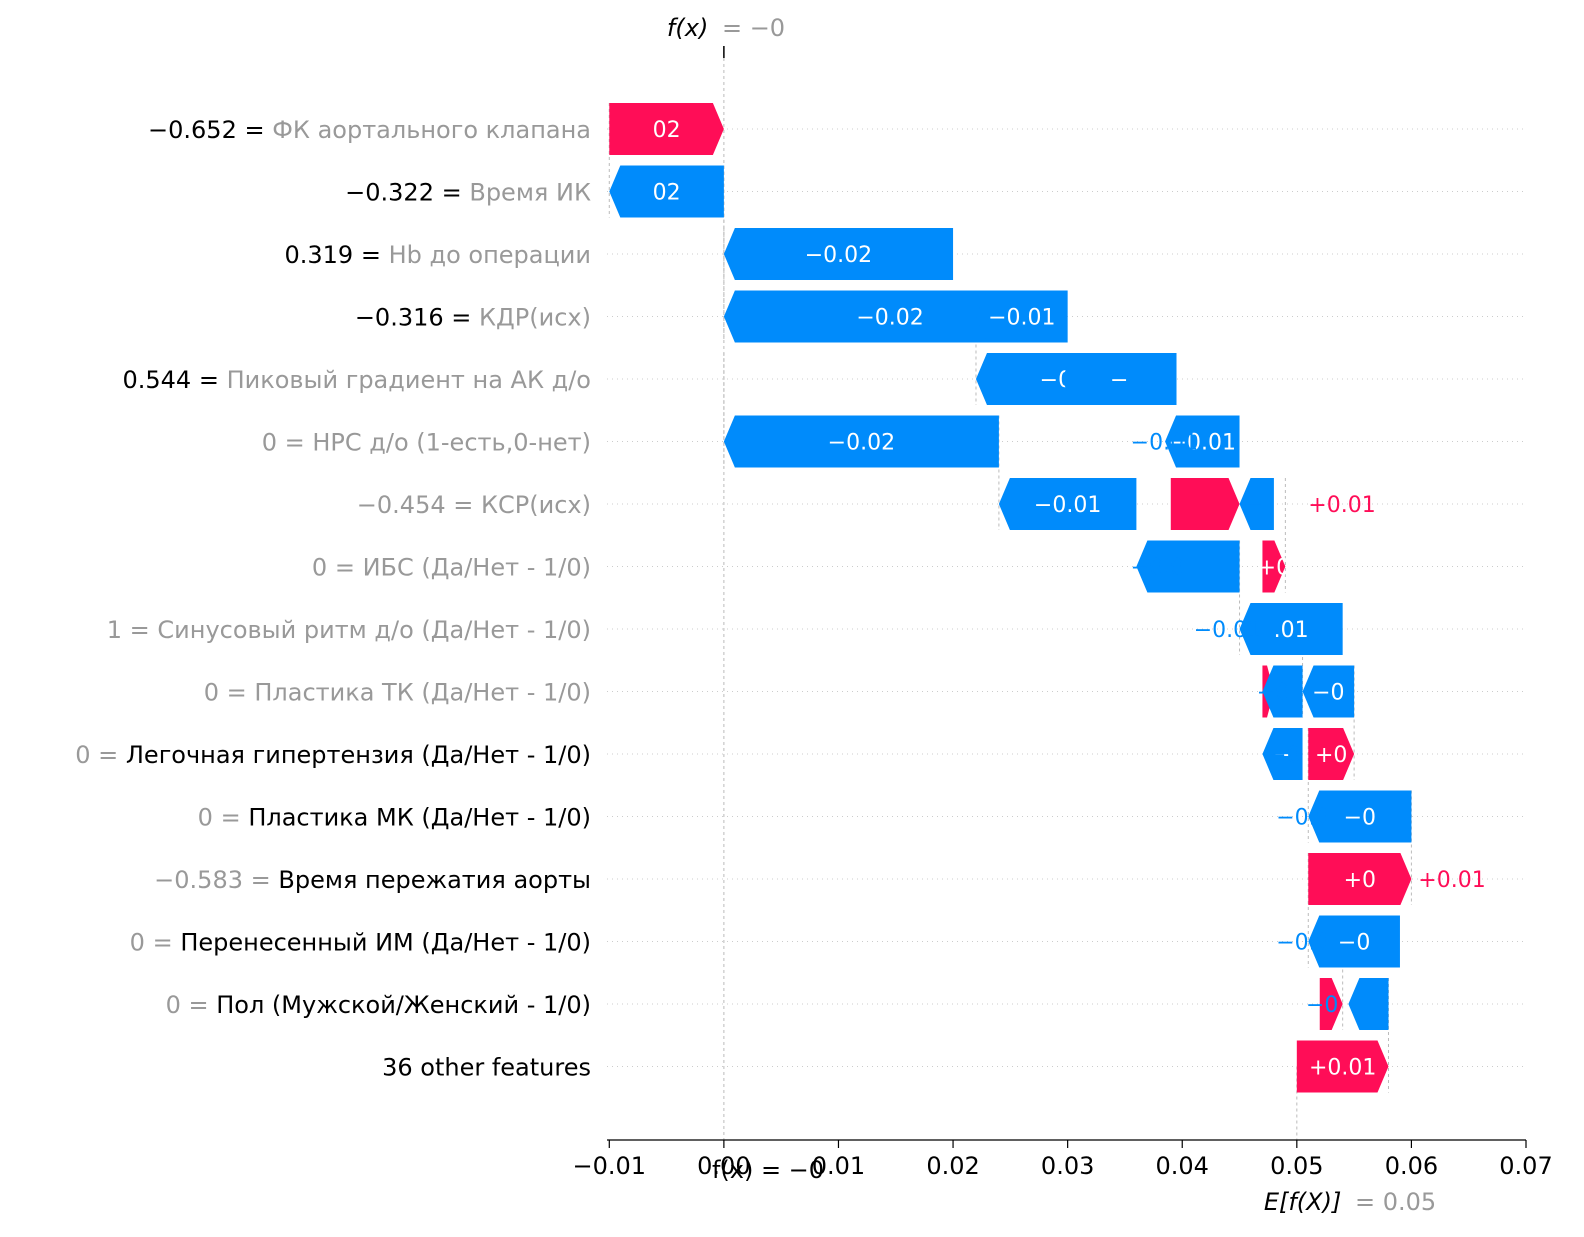  I want to click on feature-name: Время ИК, so click(530, 193).